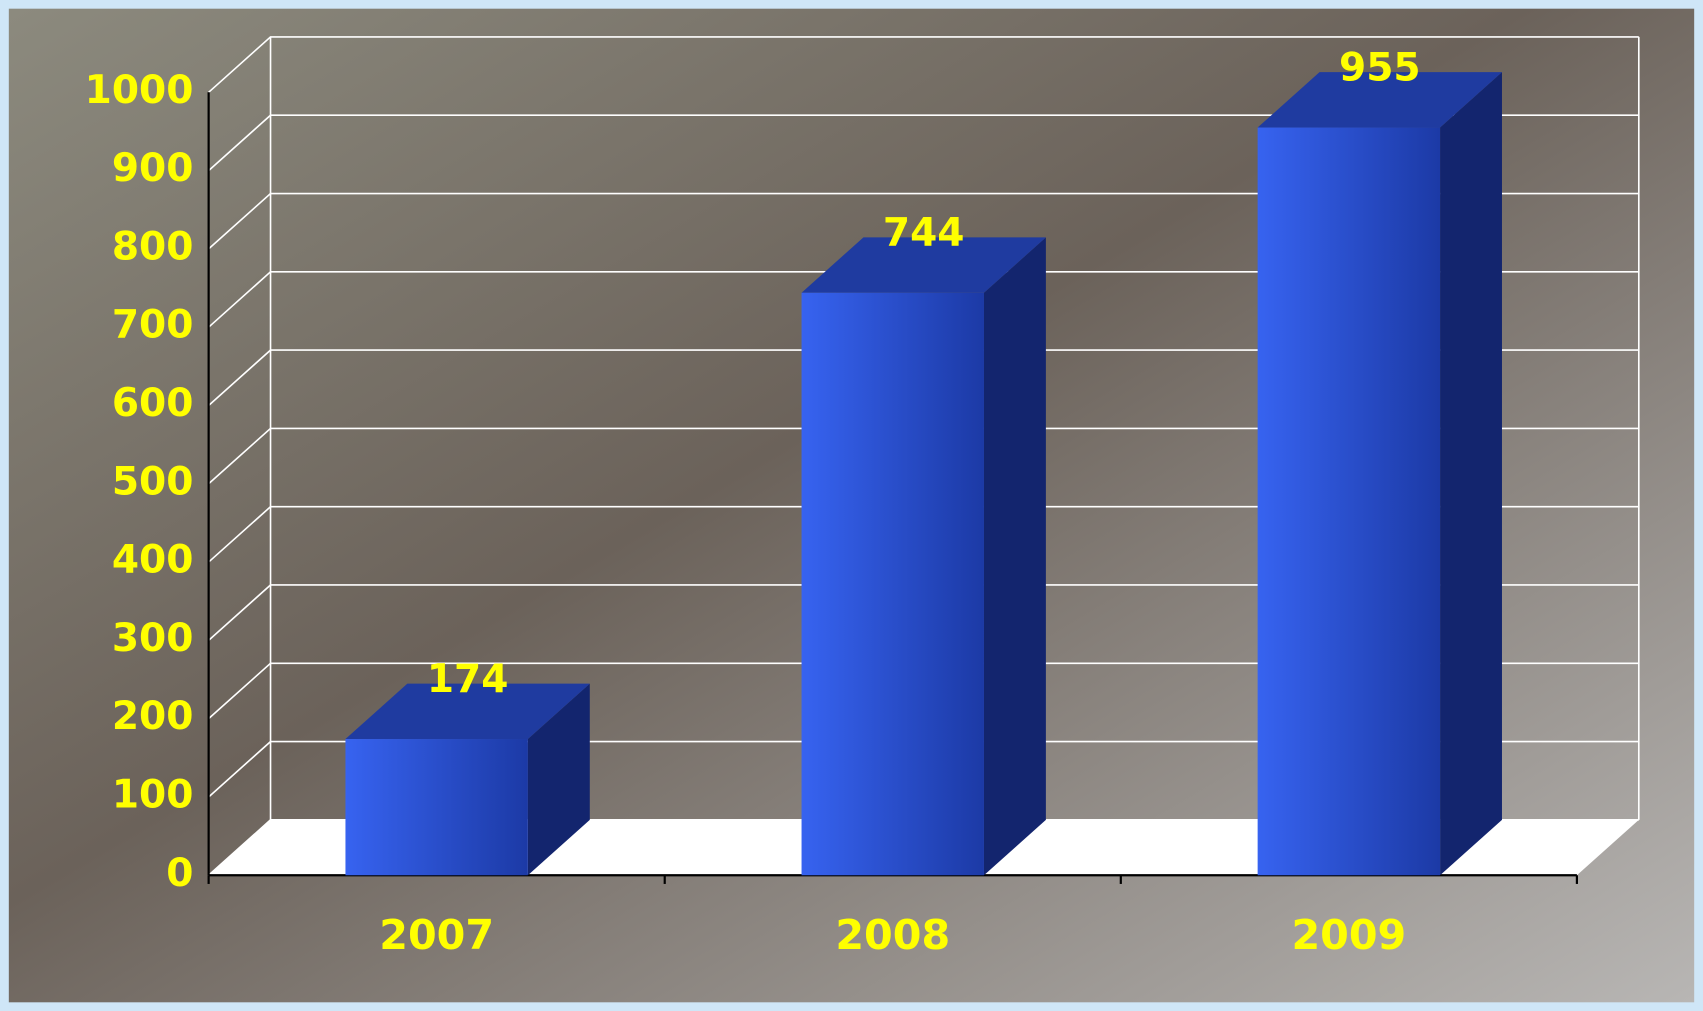 This screenshot has width=1703, height=1011. Describe the element at coordinates (1380, 67) in the screenshot. I see `value-label: 955` at that location.